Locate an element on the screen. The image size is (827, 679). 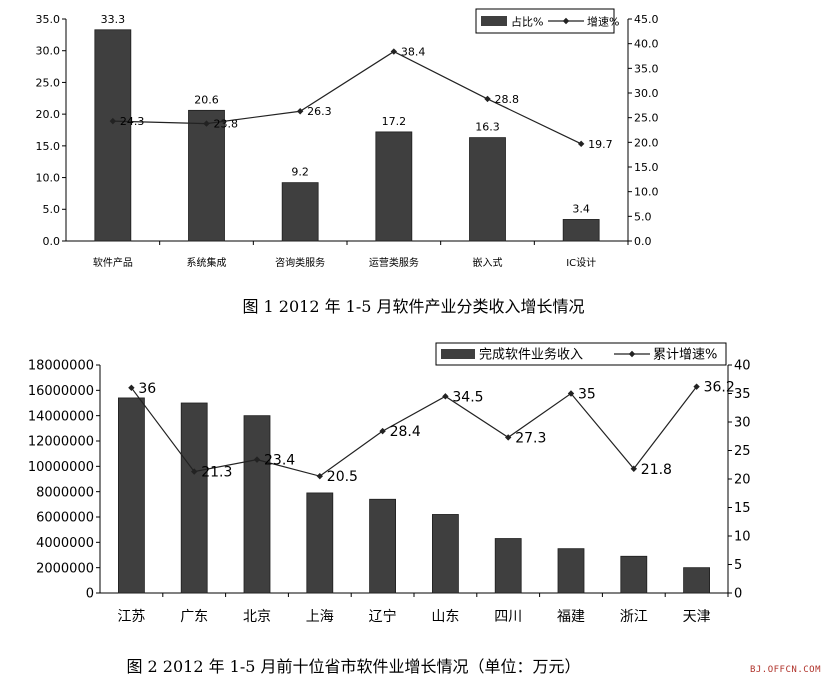
chart1-right-tick-label: 25.0 is located at coordinates (646, 118).